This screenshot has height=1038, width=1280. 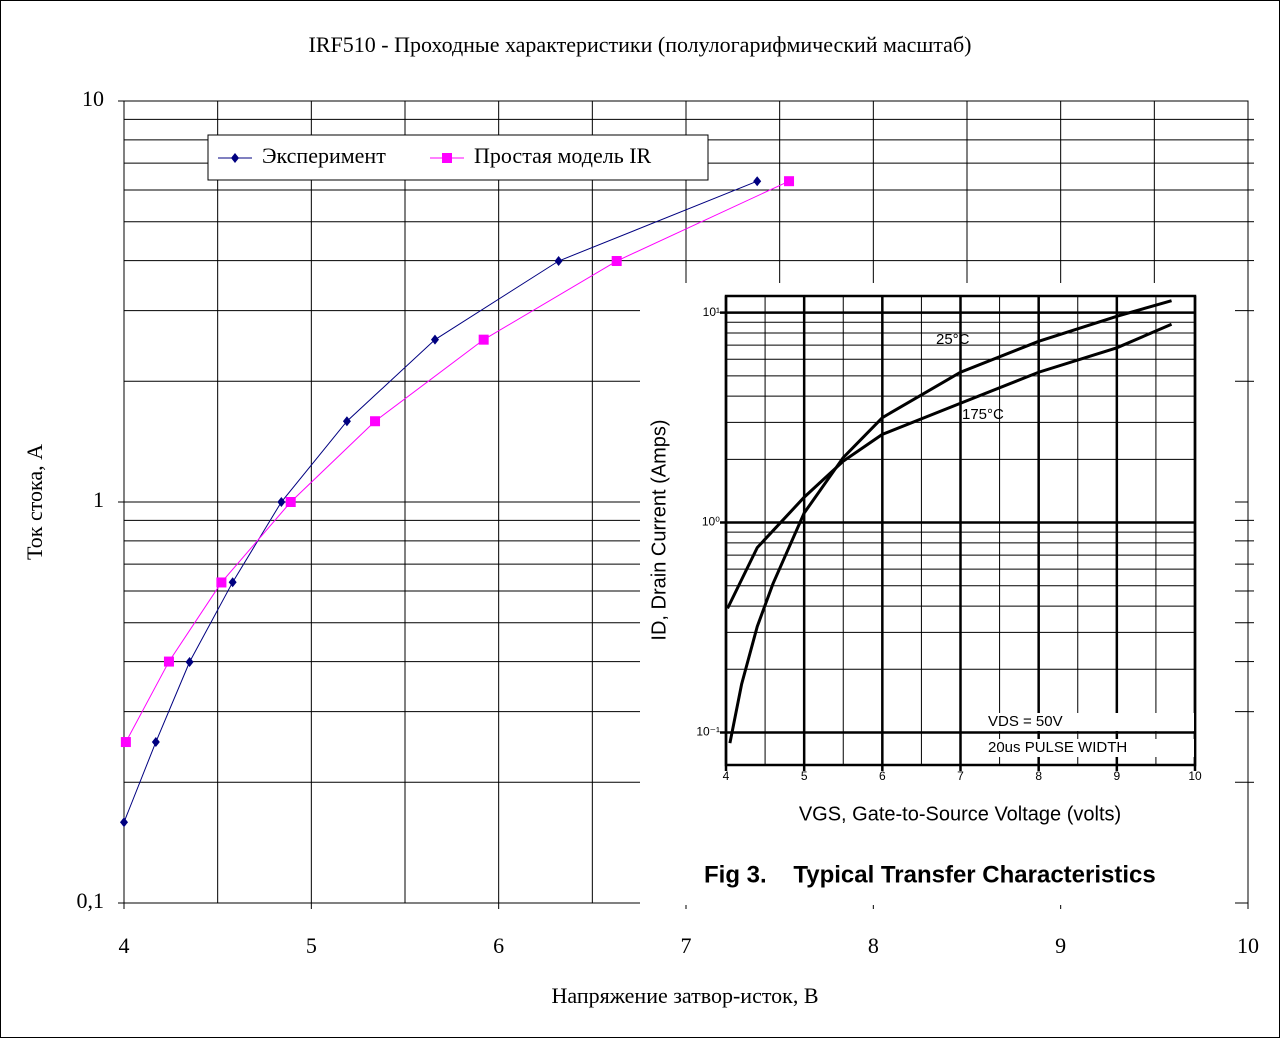 I want to click on y-axis-label: ID, Drain Current (Amps), so click(x=659, y=529).